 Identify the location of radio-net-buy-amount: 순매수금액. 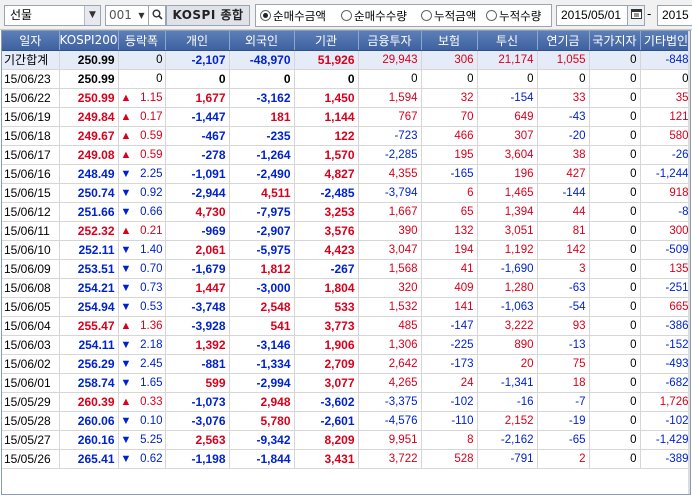
(293, 16).